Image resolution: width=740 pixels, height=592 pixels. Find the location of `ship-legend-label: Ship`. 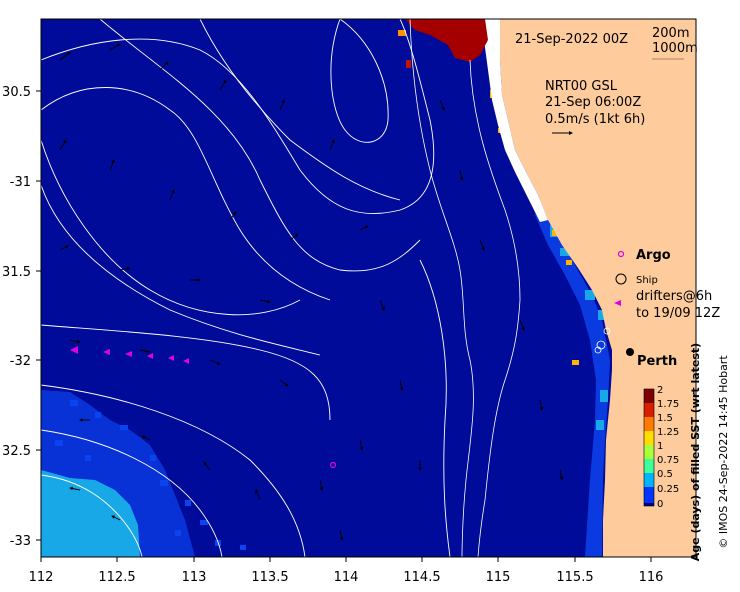

ship-legend-label: Ship is located at coordinates (647, 280).